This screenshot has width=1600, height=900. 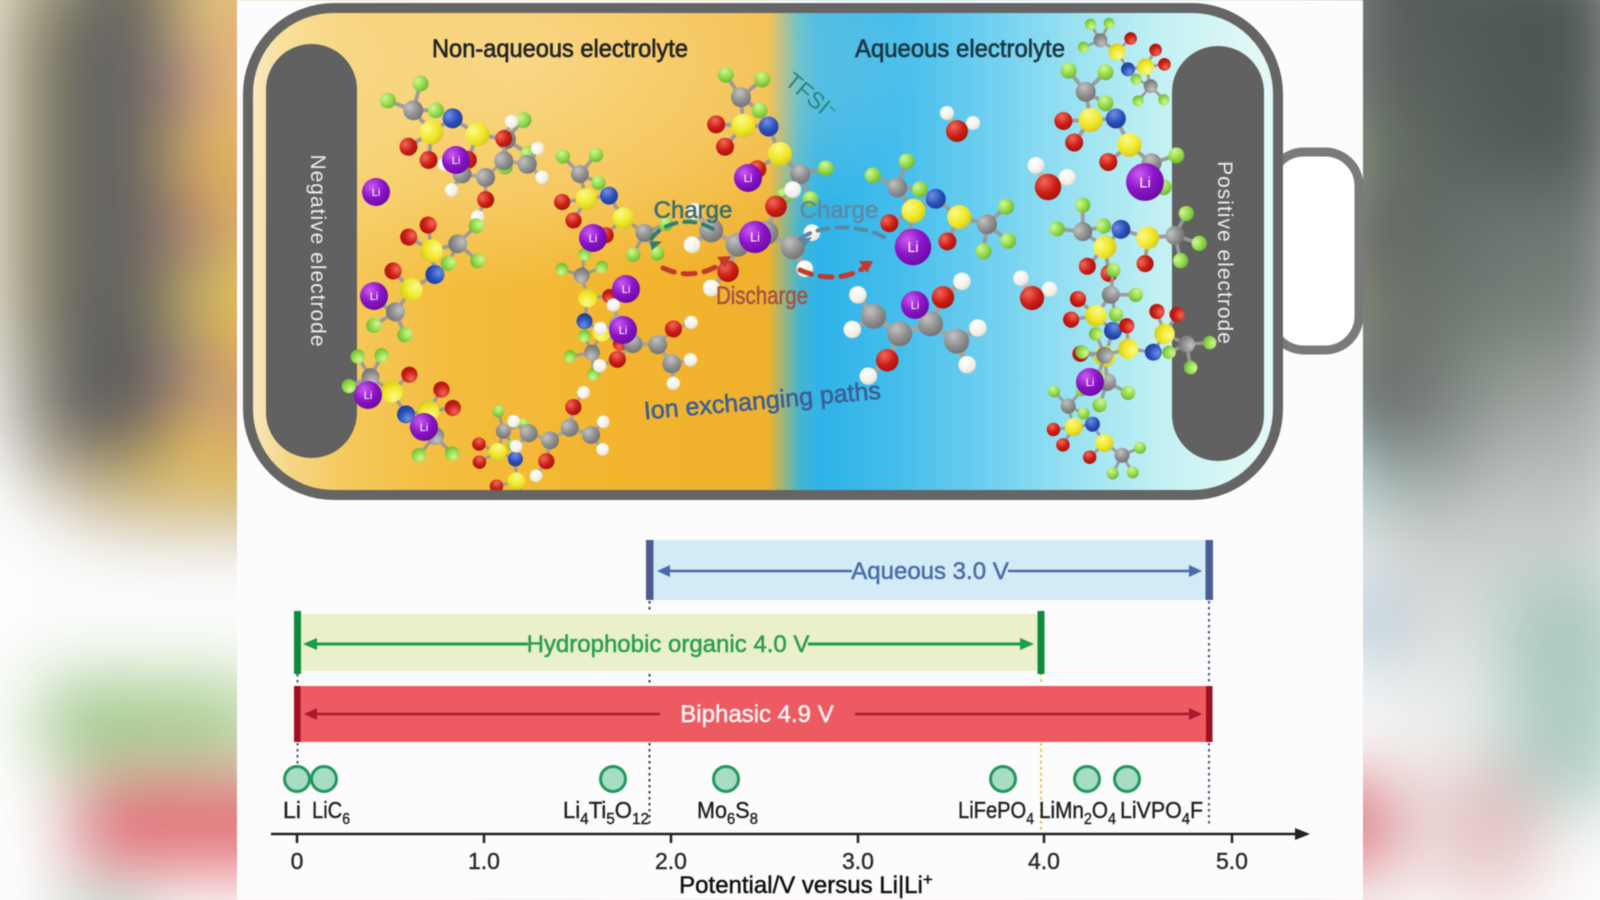 I want to click on svg-text: 0, so click(x=297, y=861).